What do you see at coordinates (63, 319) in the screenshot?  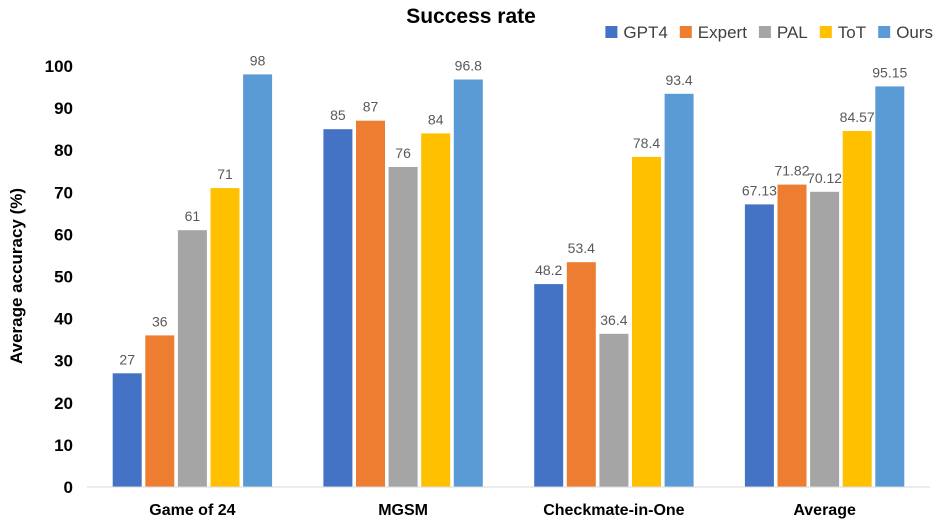 I see `y-tick-label: 40` at bounding box center [63, 319].